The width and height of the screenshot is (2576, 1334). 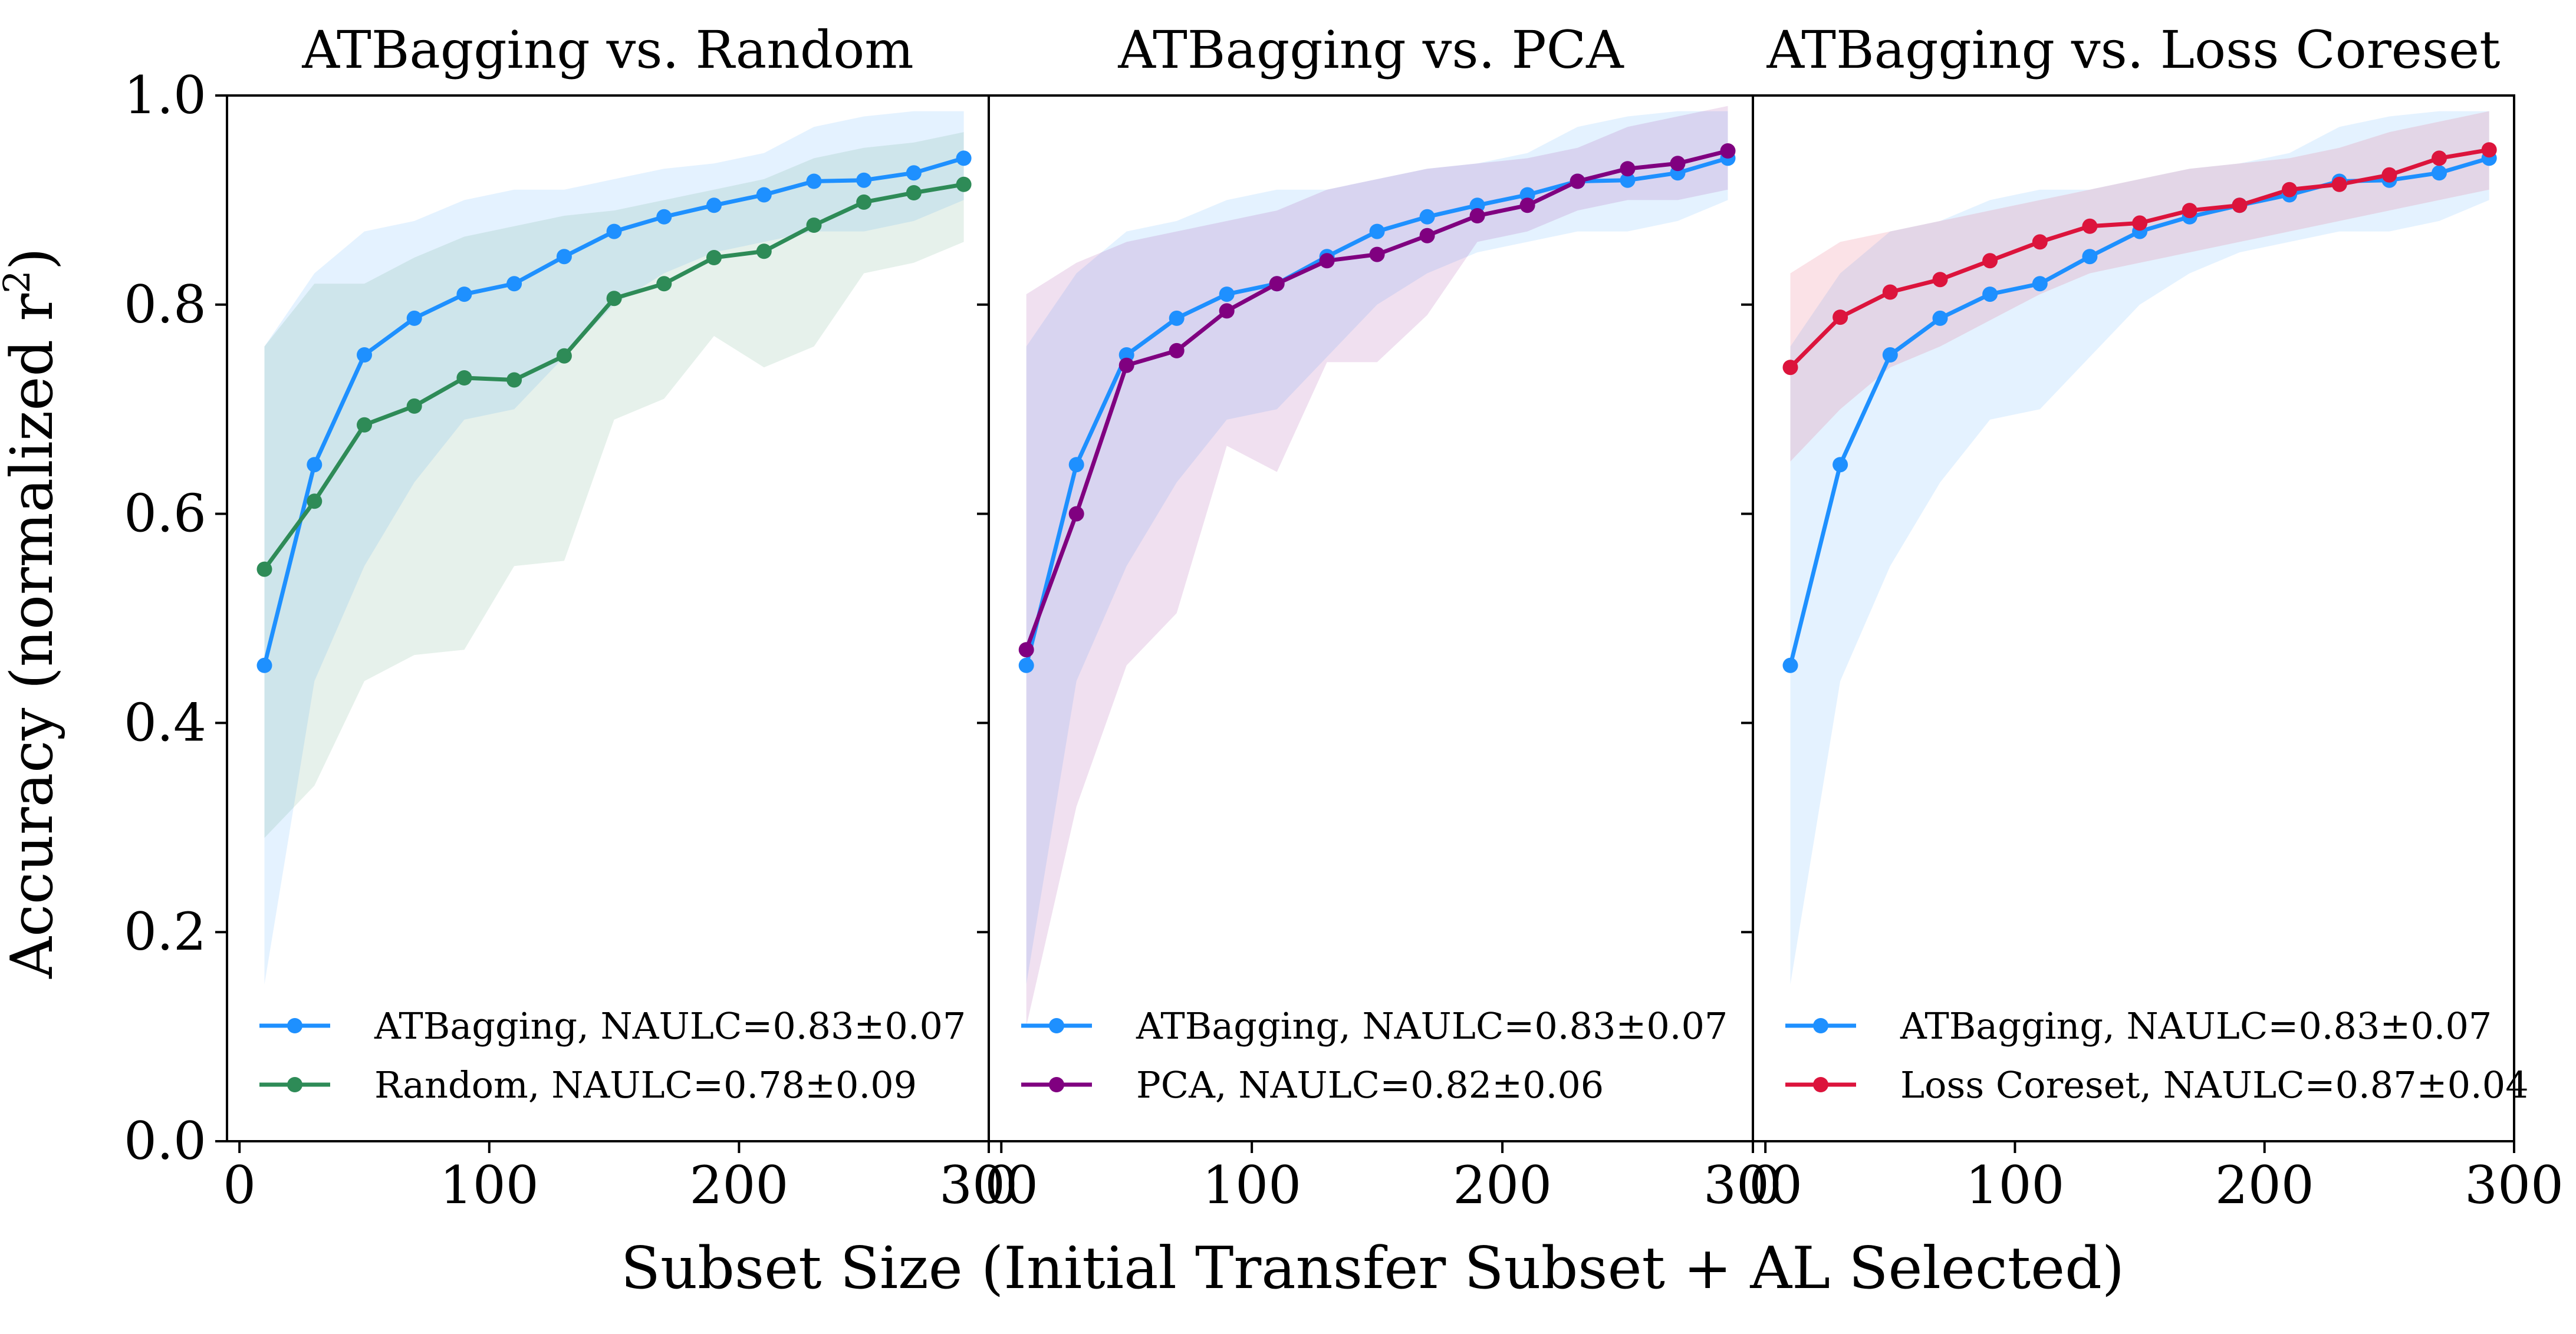 What do you see at coordinates (165, 305) in the screenshot?
I see `y-tick-label: 0.8` at bounding box center [165, 305].